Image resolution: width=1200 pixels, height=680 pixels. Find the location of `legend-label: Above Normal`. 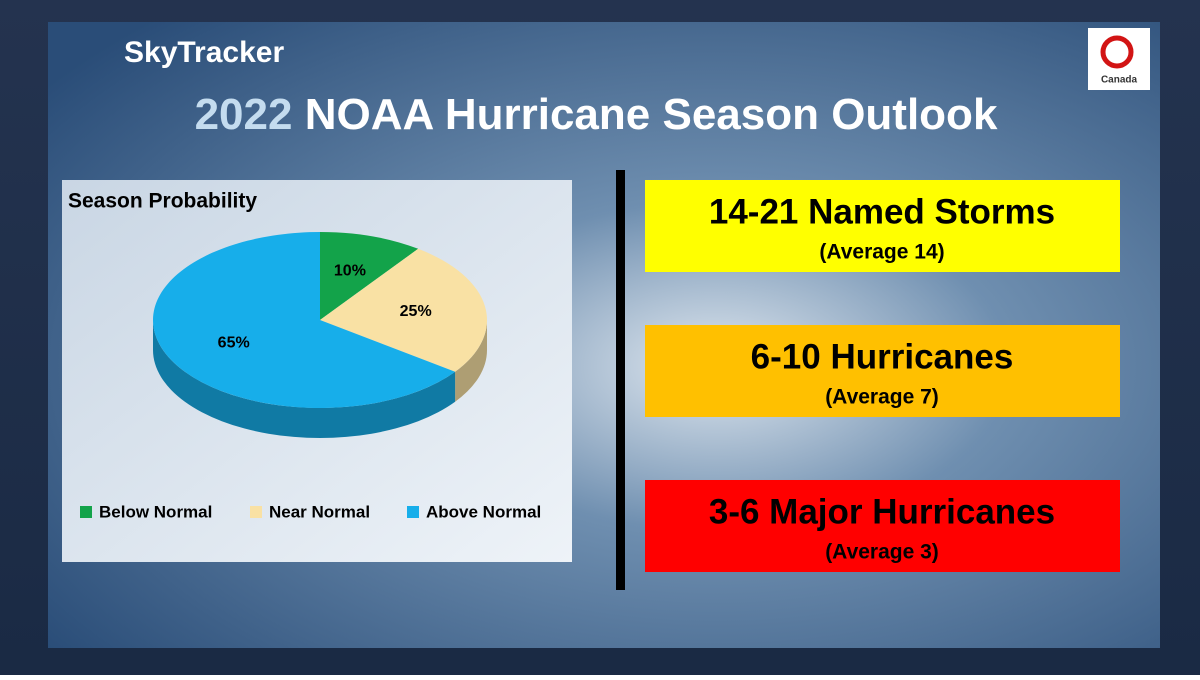

legend-label: Above Normal is located at coordinates (483, 511).